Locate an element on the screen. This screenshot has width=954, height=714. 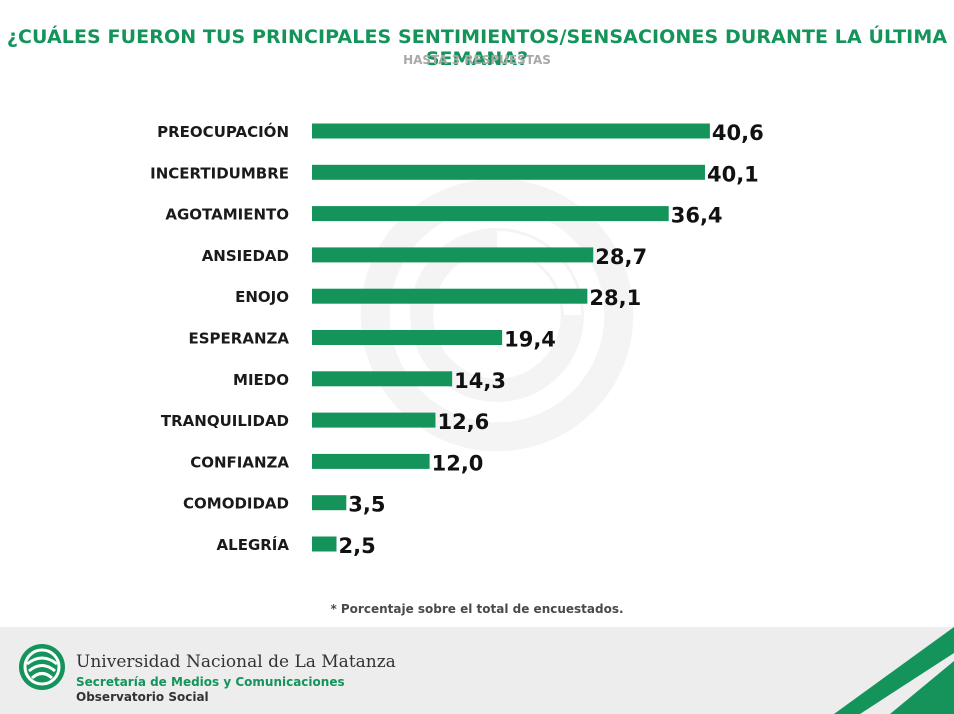
value-label: 40,6 is located at coordinates (738, 133).